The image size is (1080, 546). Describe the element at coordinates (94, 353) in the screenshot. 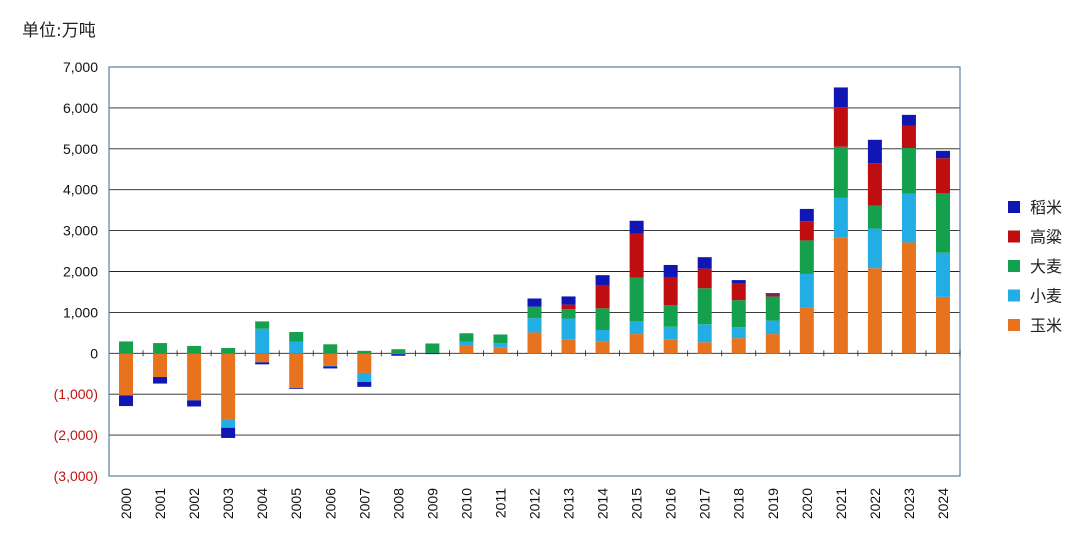

I see `y-tick-label: 0` at that location.